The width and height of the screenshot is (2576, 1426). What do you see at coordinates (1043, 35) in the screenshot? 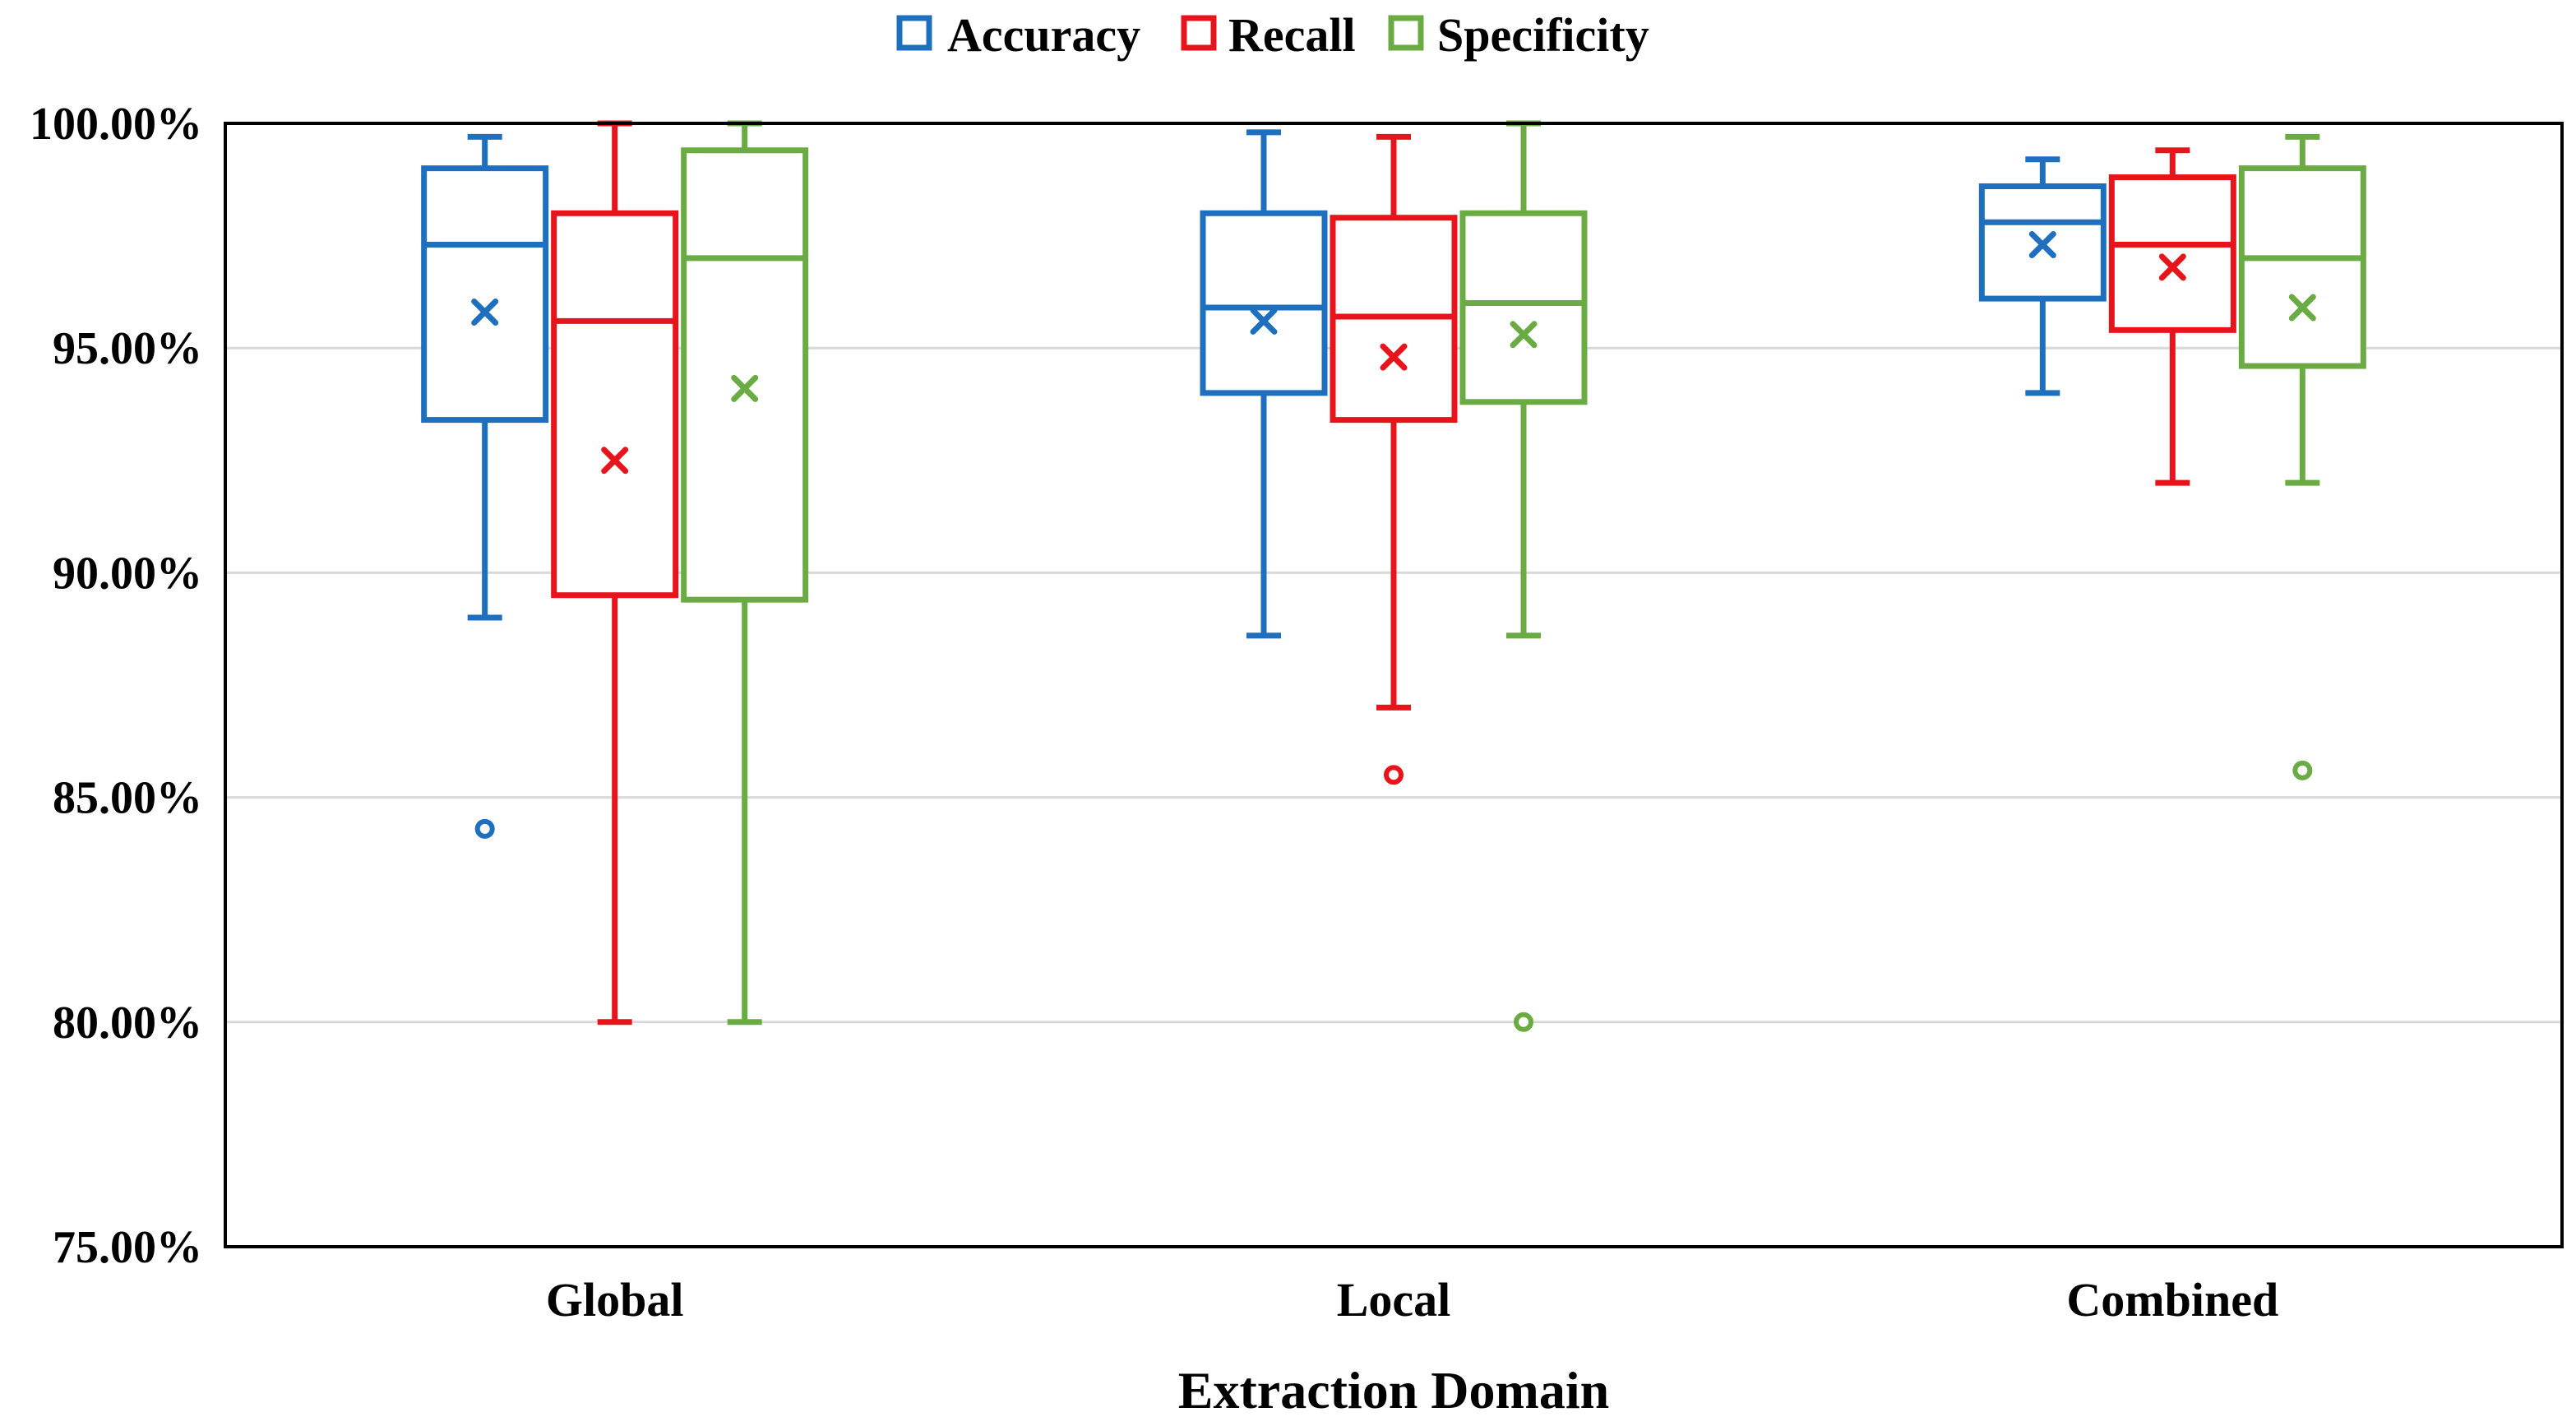
I see `legend-label: Accuracy` at bounding box center [1043, 35].